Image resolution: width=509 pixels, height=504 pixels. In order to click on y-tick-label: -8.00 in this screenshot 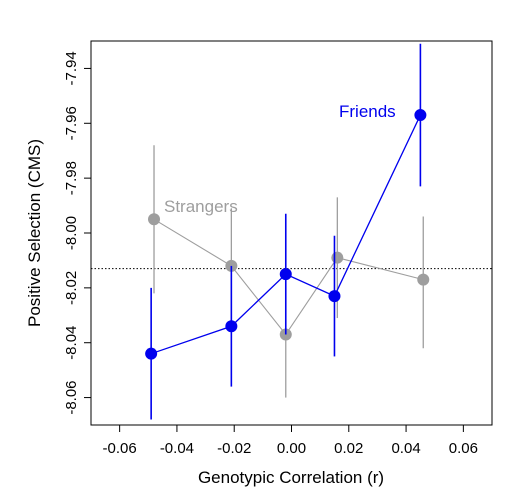, I will do `click(71, 233)`.